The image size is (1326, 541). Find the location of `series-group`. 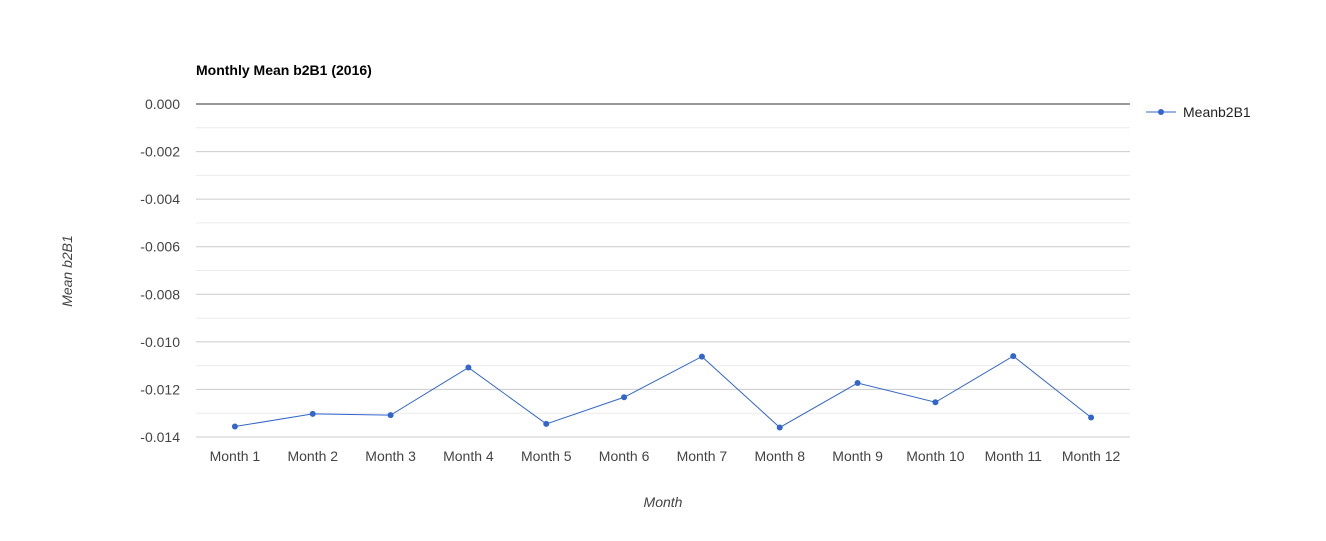

series-group is located at coordinates (663, 392).